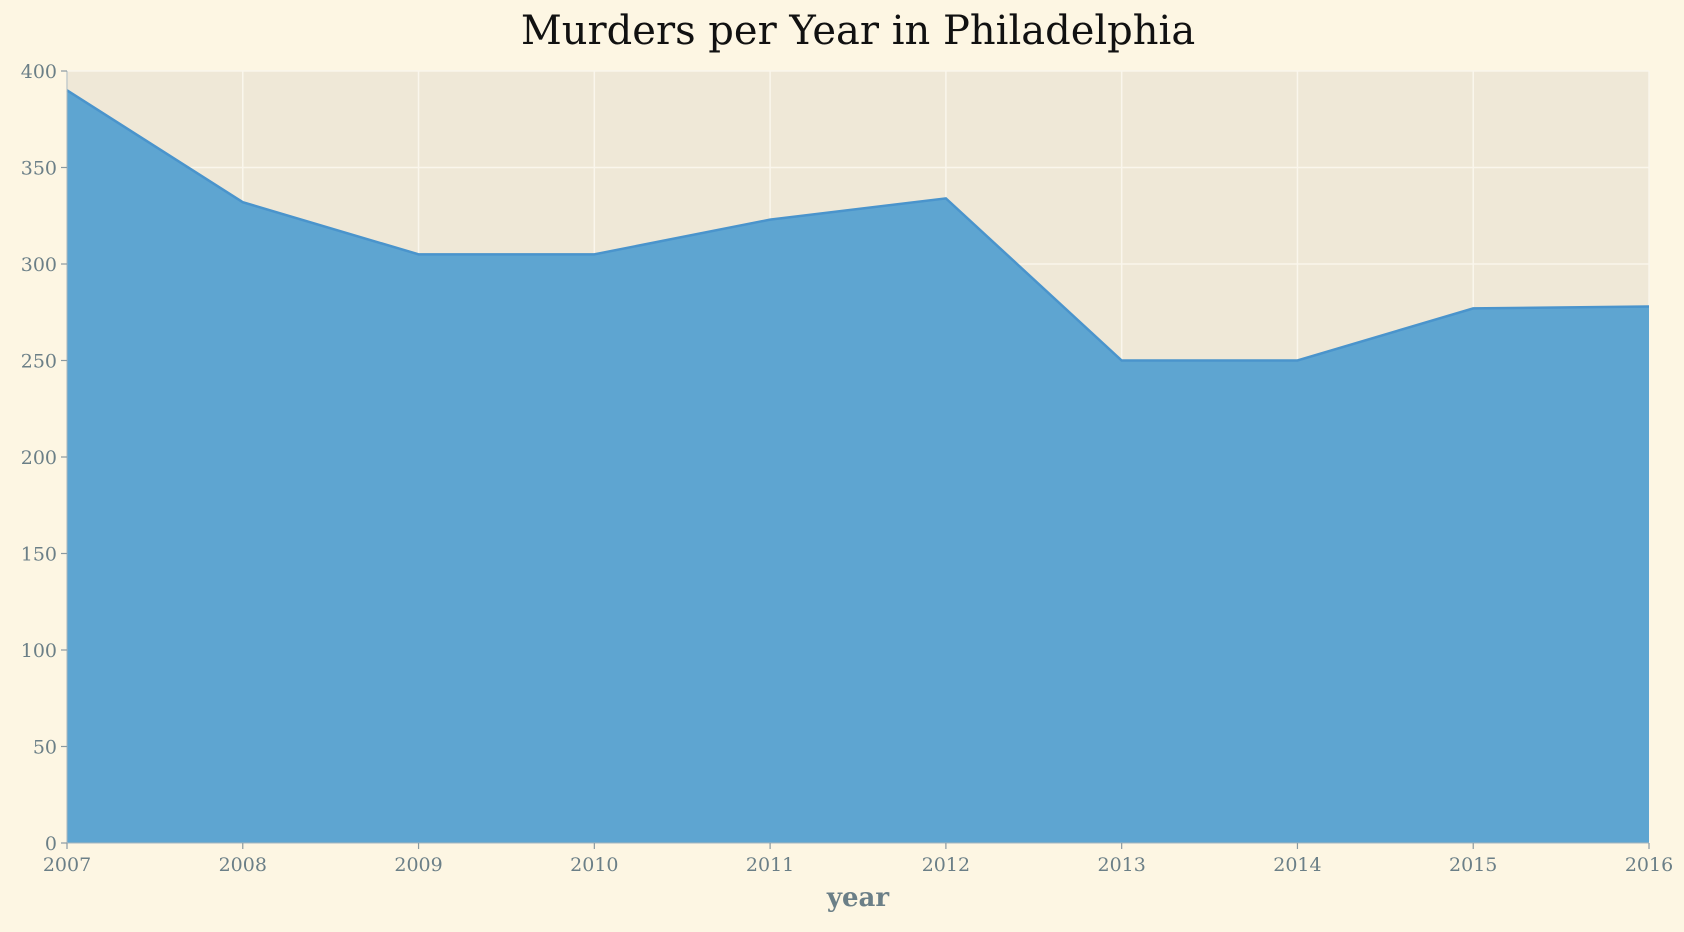  Describe the element at coordinates (770, 865) in the screenshot. I see `x-tick-label: 2011` at that location.